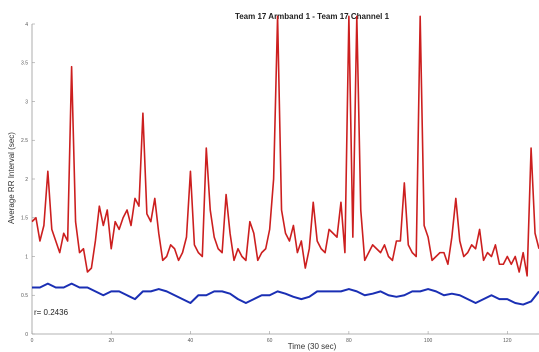 The image size is (539, 352). Describe the element at coordinates (270, 341) in the screenshot. I see `x-tick-label: 60` at that location.